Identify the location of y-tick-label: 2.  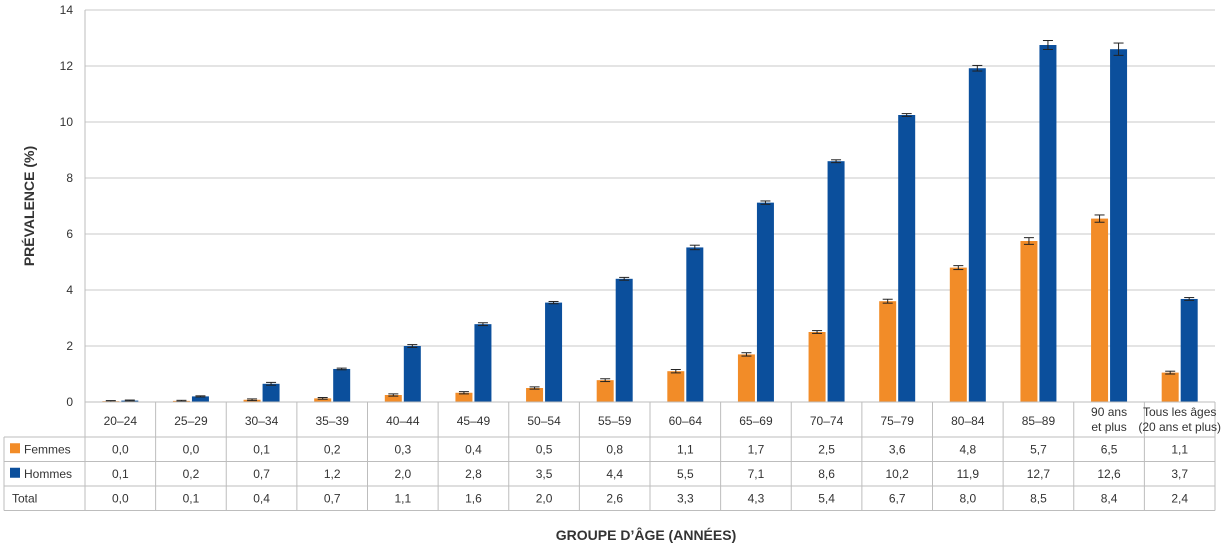
(69, 346).